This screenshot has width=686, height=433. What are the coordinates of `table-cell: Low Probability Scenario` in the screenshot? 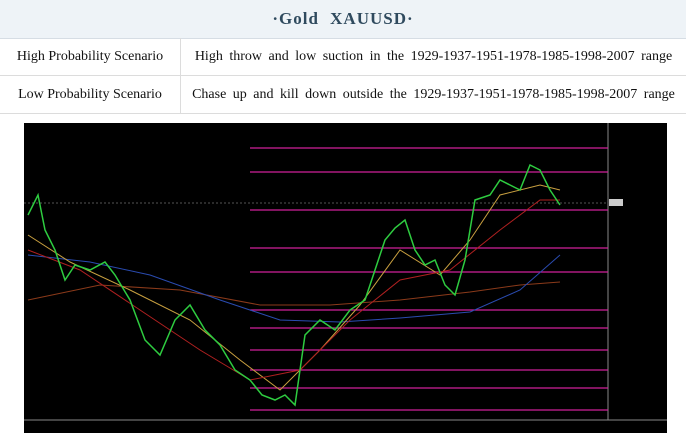 It's located at (90, 94).